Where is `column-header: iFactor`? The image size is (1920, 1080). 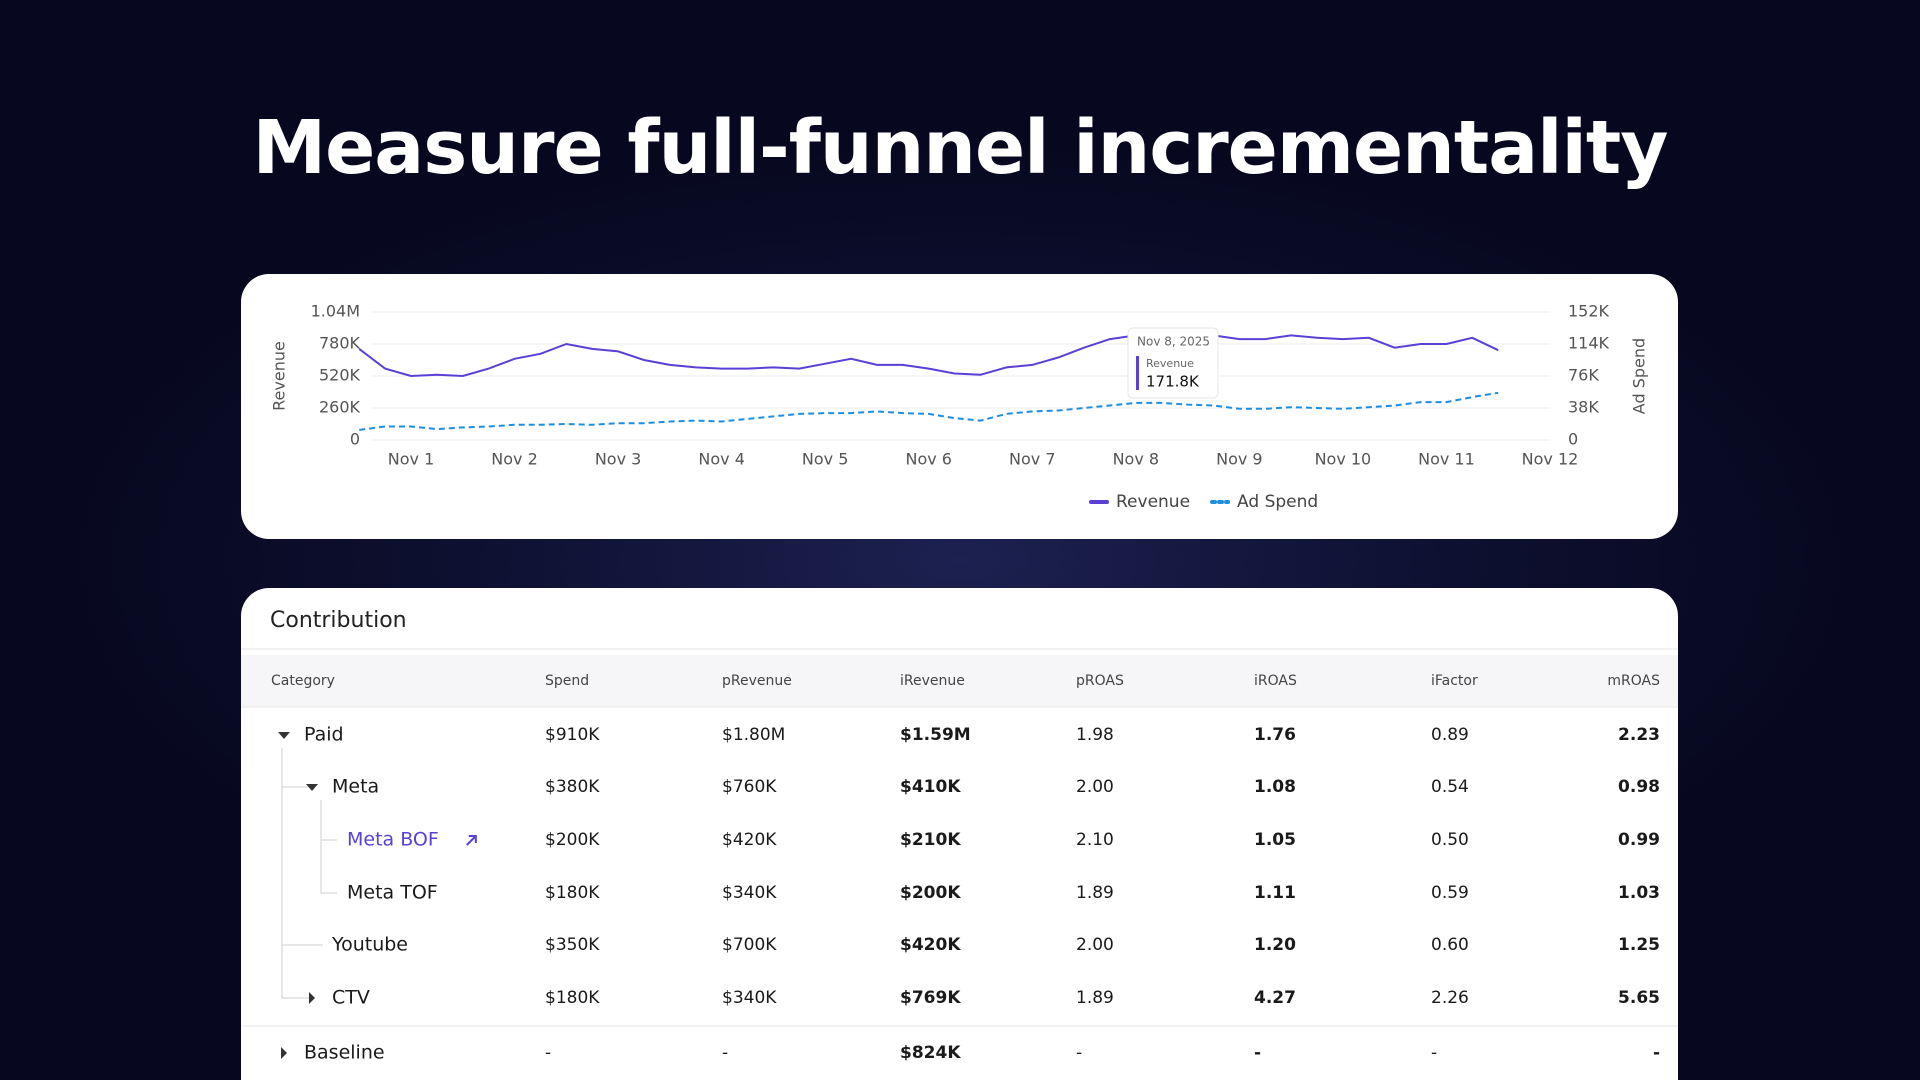
column-header: iFactor is located at coordinates (1454, 681).